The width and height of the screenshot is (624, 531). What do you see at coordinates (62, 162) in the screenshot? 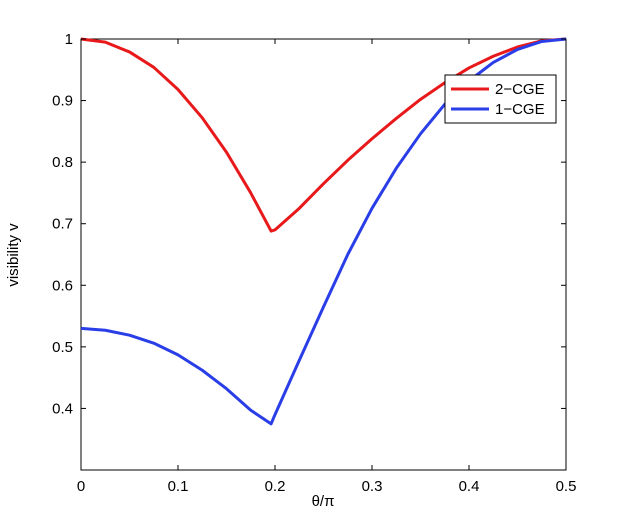
I see `y-tick-label: 0.8` at bounding box center [62, 162].